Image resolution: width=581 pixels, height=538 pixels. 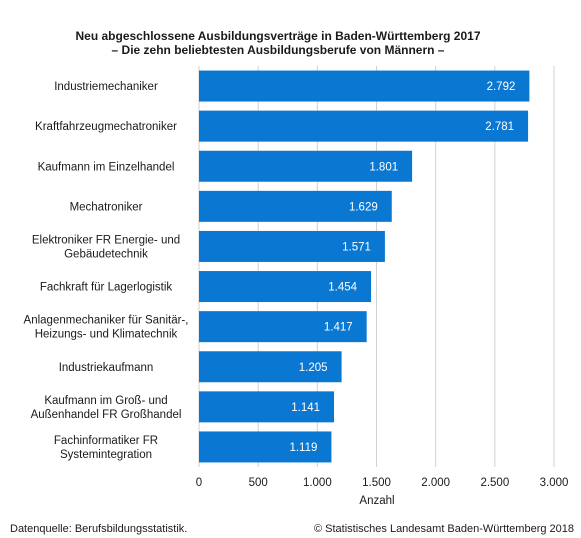 What do you see at coordinates (499, 127) in the screenshot?
I see `bar-value-label: 2.781` at bounding box center [499, 127].